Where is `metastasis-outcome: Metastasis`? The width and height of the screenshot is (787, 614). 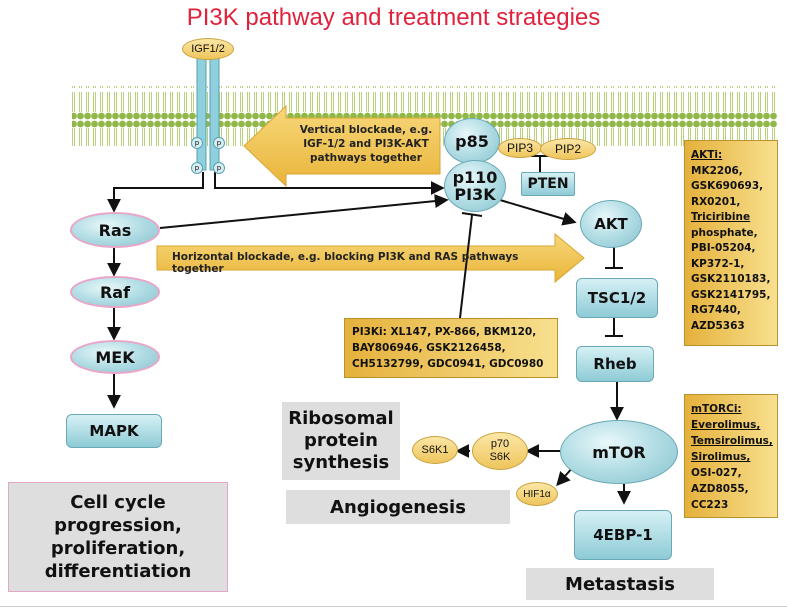
metastasis-outcome: Metastasis is located at coordinates (620, 584).